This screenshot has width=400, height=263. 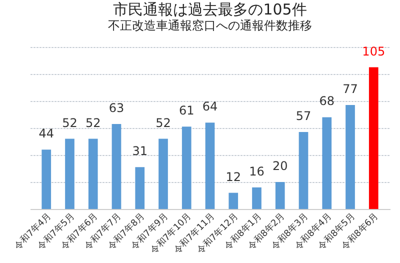 I want to click on data-label: 31, so click(x=140, y=151).